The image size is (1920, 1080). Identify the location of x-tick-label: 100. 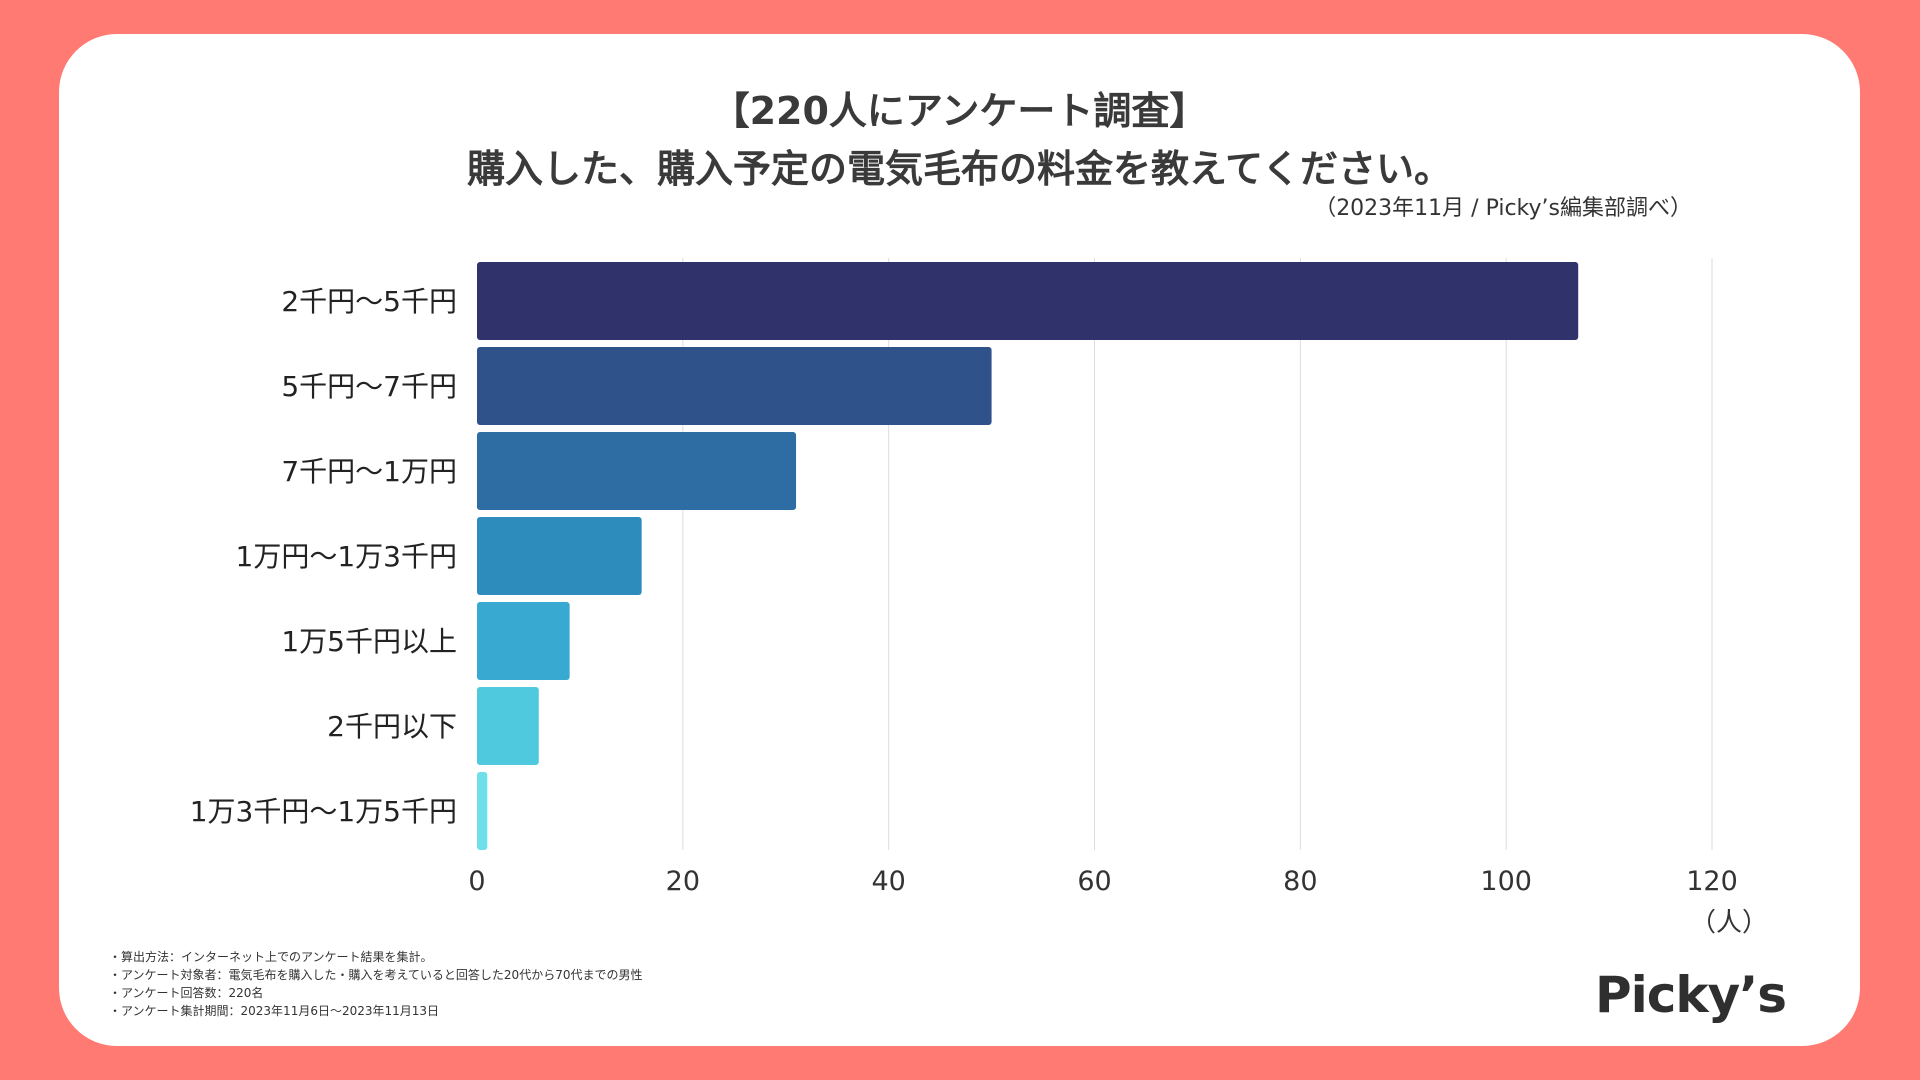
(1506, 881).